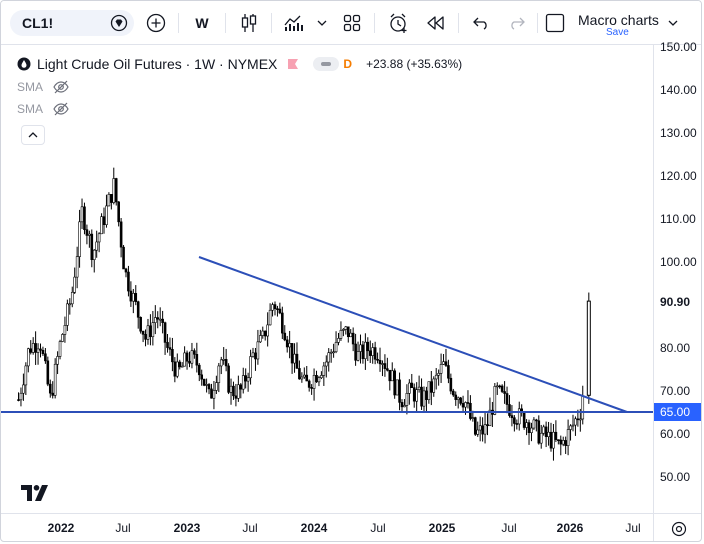  I want to click on interval-button: W, so click(202, 23).